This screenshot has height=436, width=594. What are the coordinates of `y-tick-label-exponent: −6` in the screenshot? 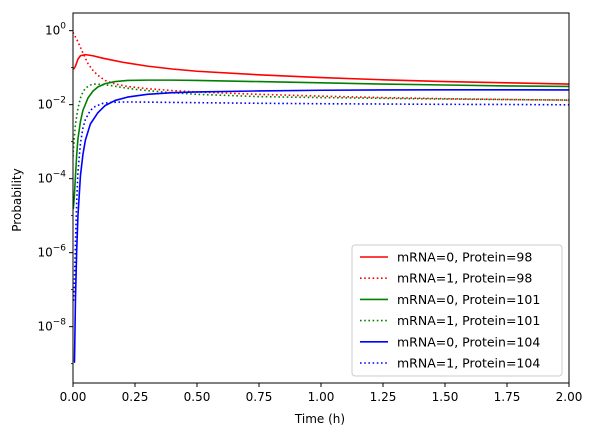 It's located at (60, 249).